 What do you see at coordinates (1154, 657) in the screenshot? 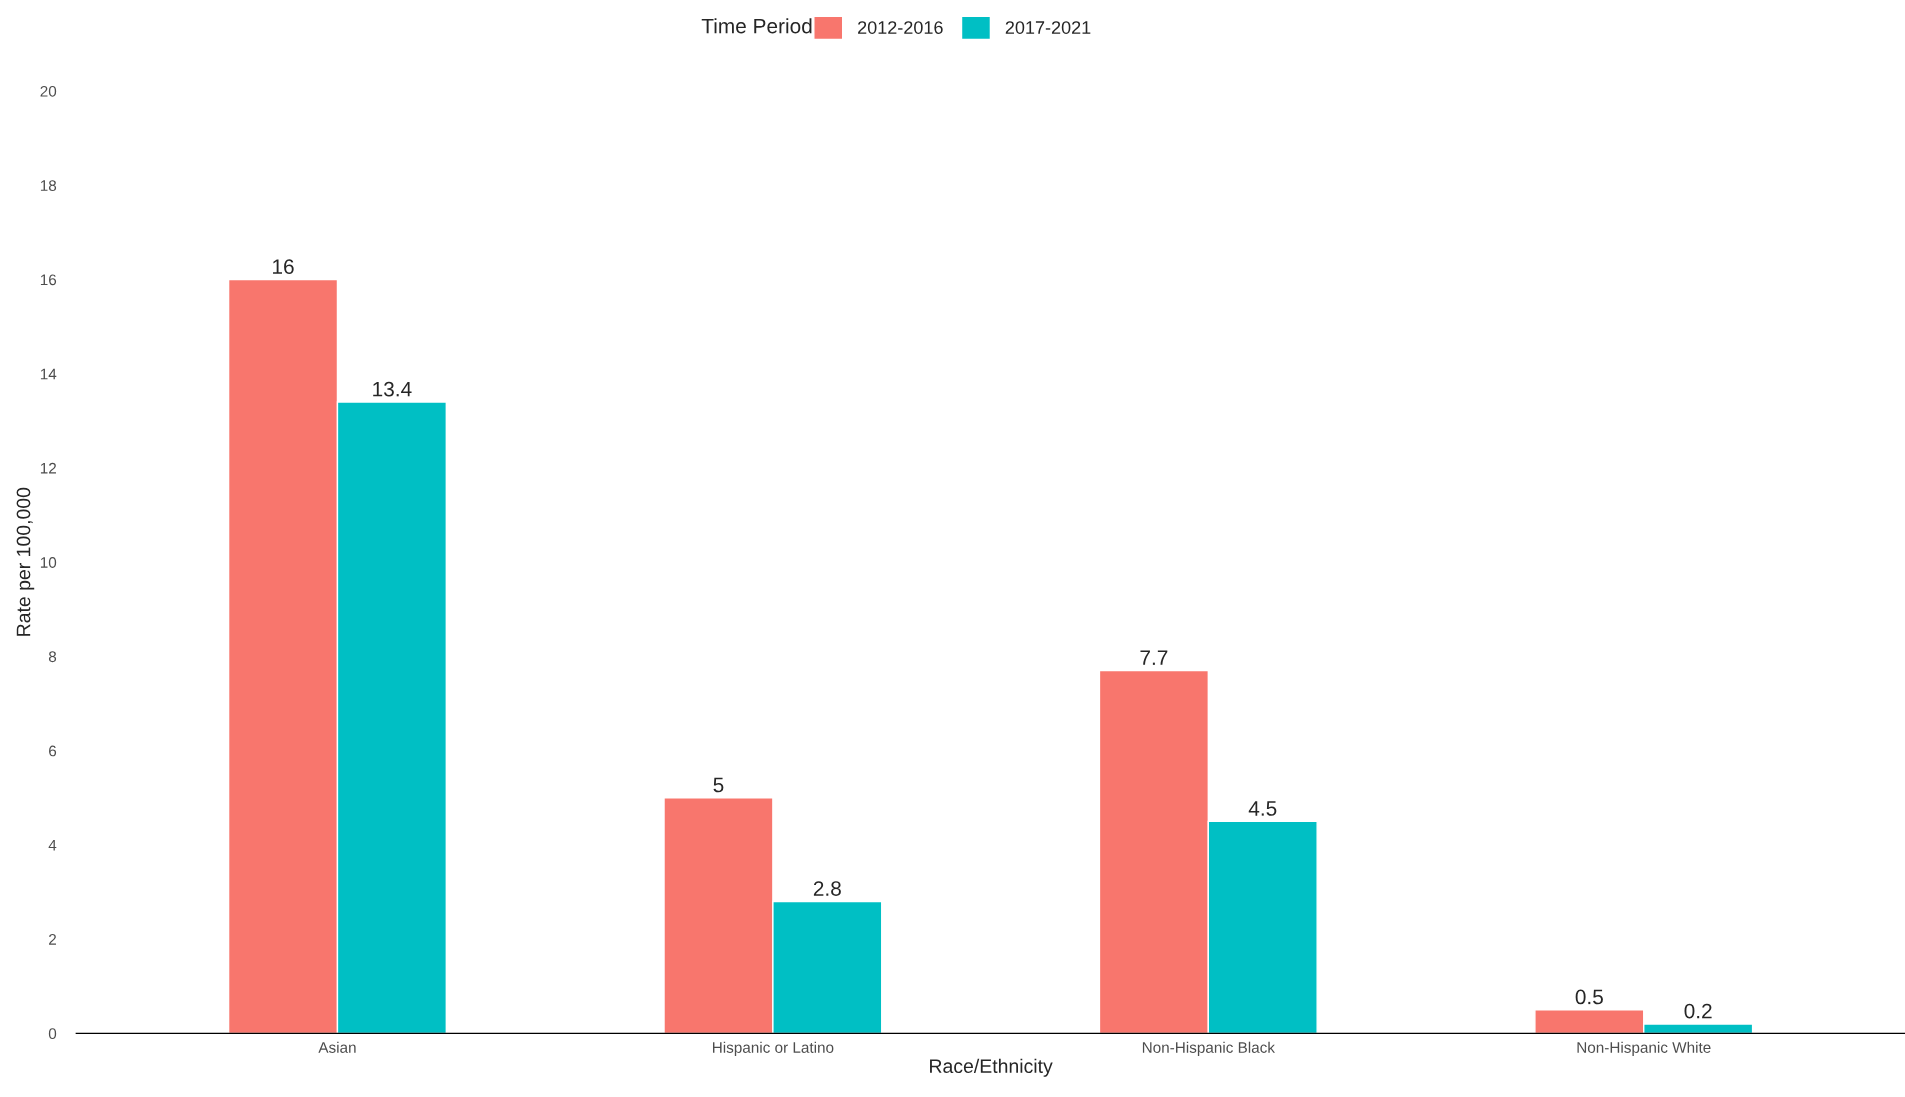
I see `data-label: 7.7` at bounding box center [1154, 657].